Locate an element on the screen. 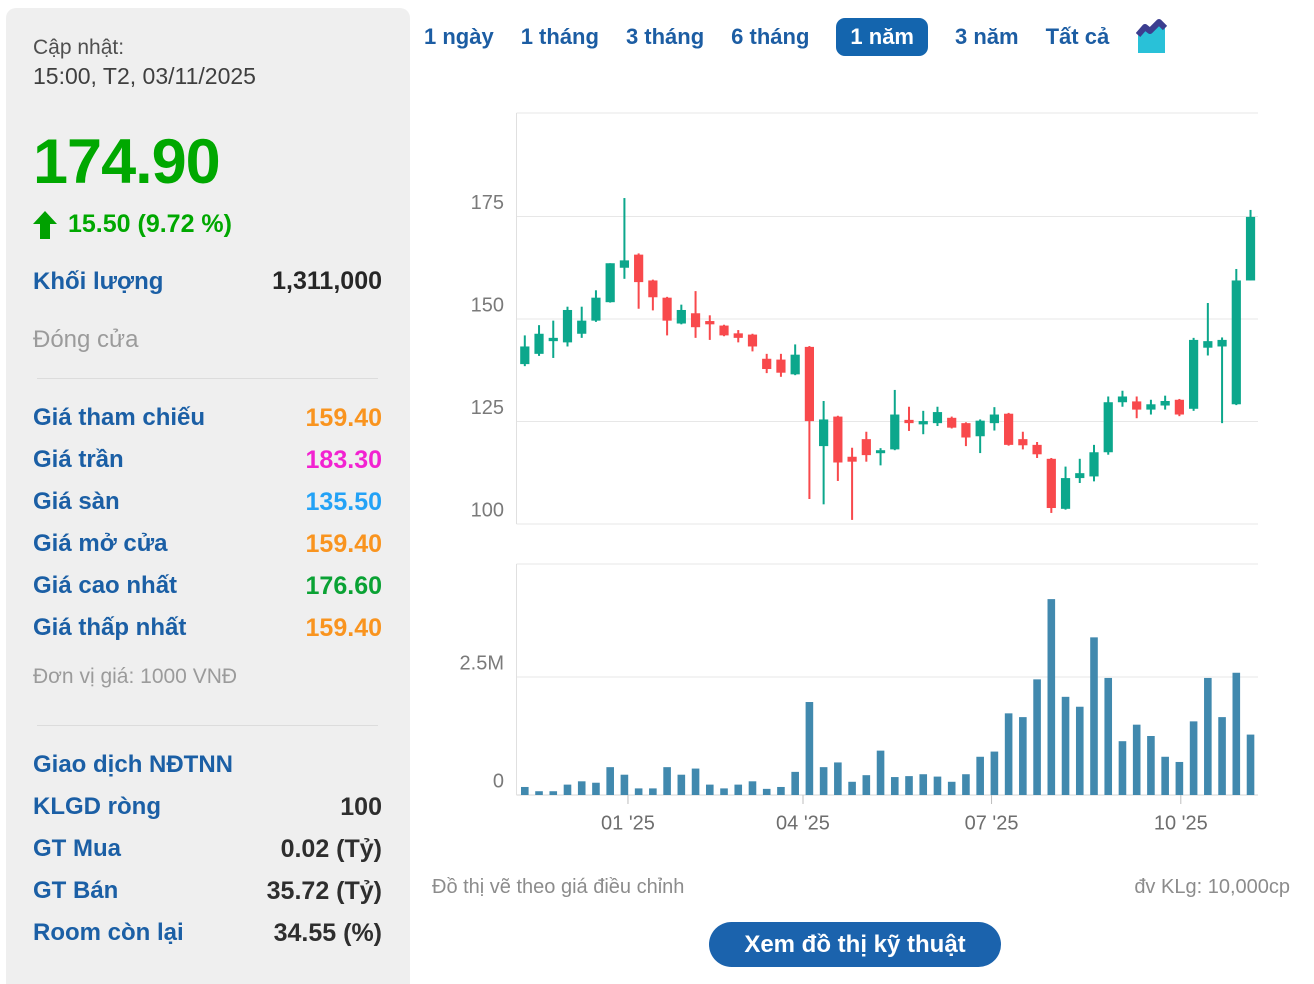 The image size is (1314, 984). tab-1-tháng: 1 tháng is located at coordinates (559, 36).